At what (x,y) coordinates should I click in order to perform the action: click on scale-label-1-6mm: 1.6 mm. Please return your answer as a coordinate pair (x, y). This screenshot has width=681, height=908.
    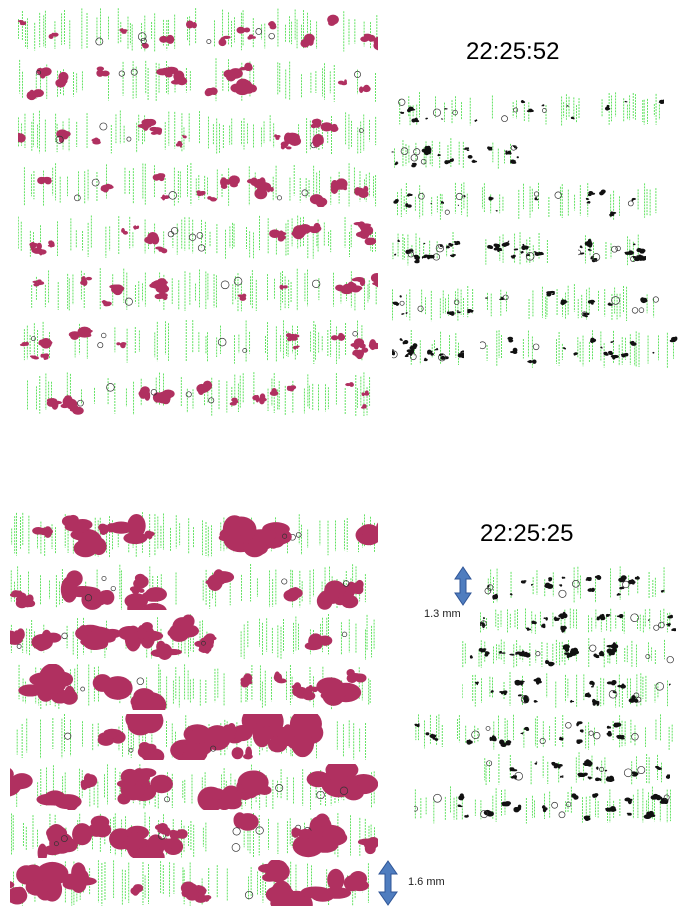
    Looking at the image, I should click on (426, 882).